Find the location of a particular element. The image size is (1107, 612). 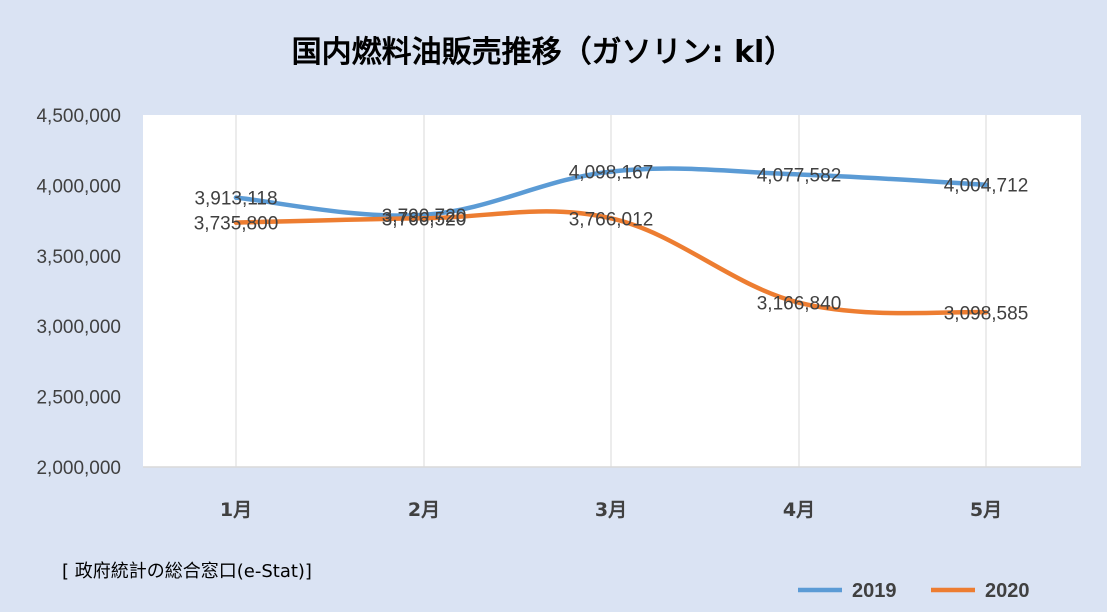

legend-label-2019: 2019 is located at coordinates (874, 591).